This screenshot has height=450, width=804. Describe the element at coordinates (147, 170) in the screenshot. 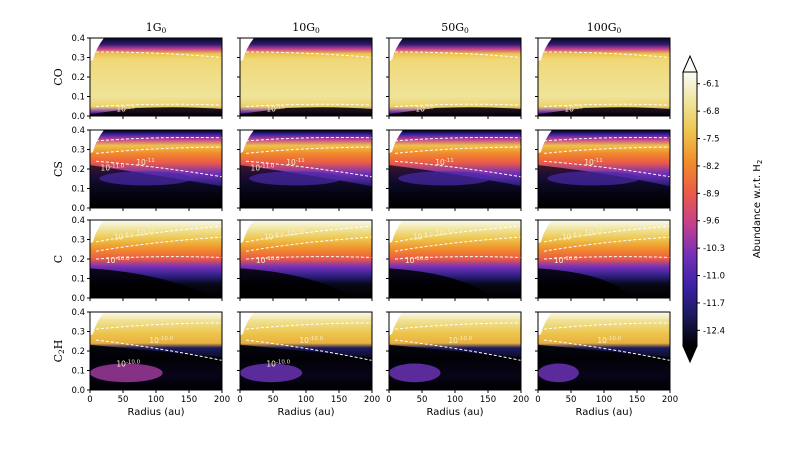

I see `panel-2-1: 10-11 10-11.0 0.0 0.1 0.2 0.3 0.4` at that location.